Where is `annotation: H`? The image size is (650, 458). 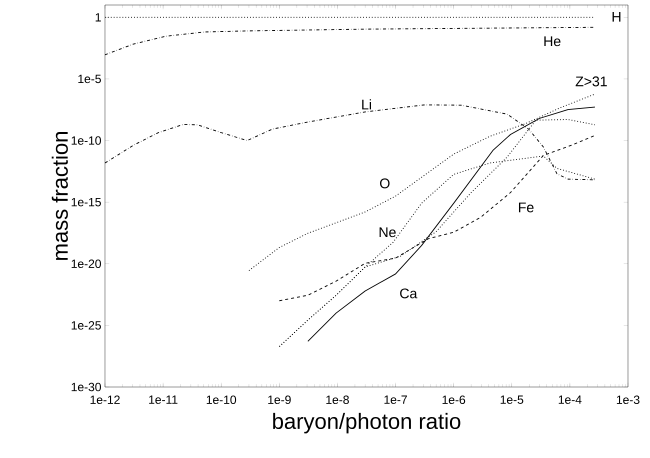 annotation: H is located at coordinates (616, 17).